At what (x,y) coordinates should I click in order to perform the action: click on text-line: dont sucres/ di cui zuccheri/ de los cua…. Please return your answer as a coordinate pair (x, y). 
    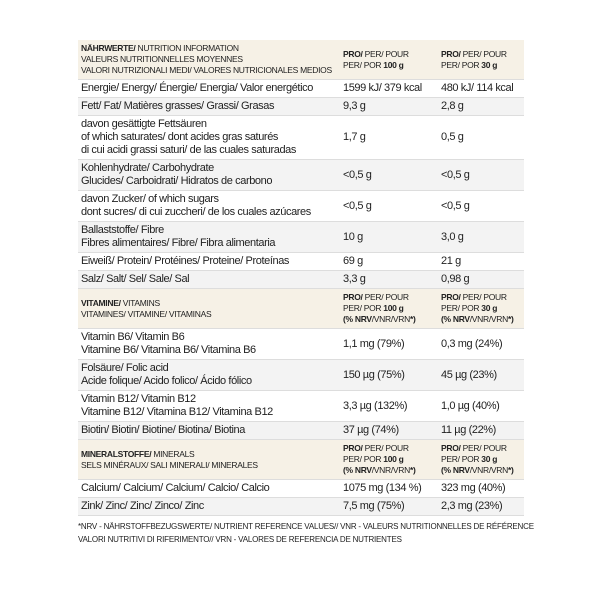
    Looking at the image, I should click on (196, 212).